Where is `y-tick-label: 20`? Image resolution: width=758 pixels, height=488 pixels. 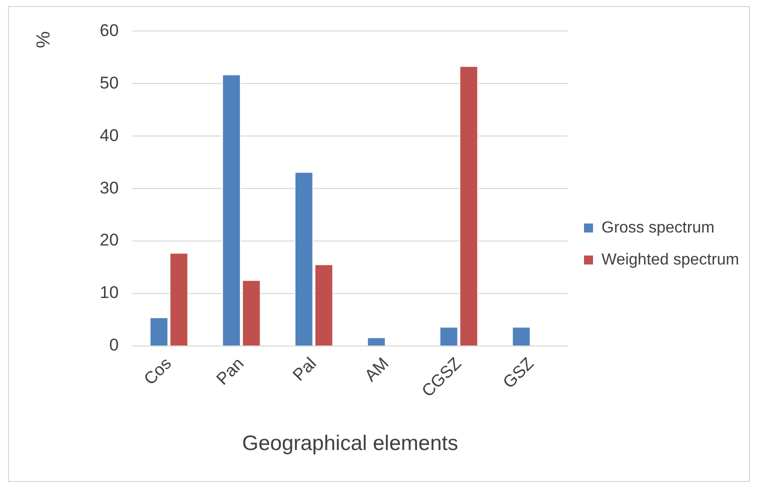 y-tick-label: 20 is located at coordinates (109, 240).